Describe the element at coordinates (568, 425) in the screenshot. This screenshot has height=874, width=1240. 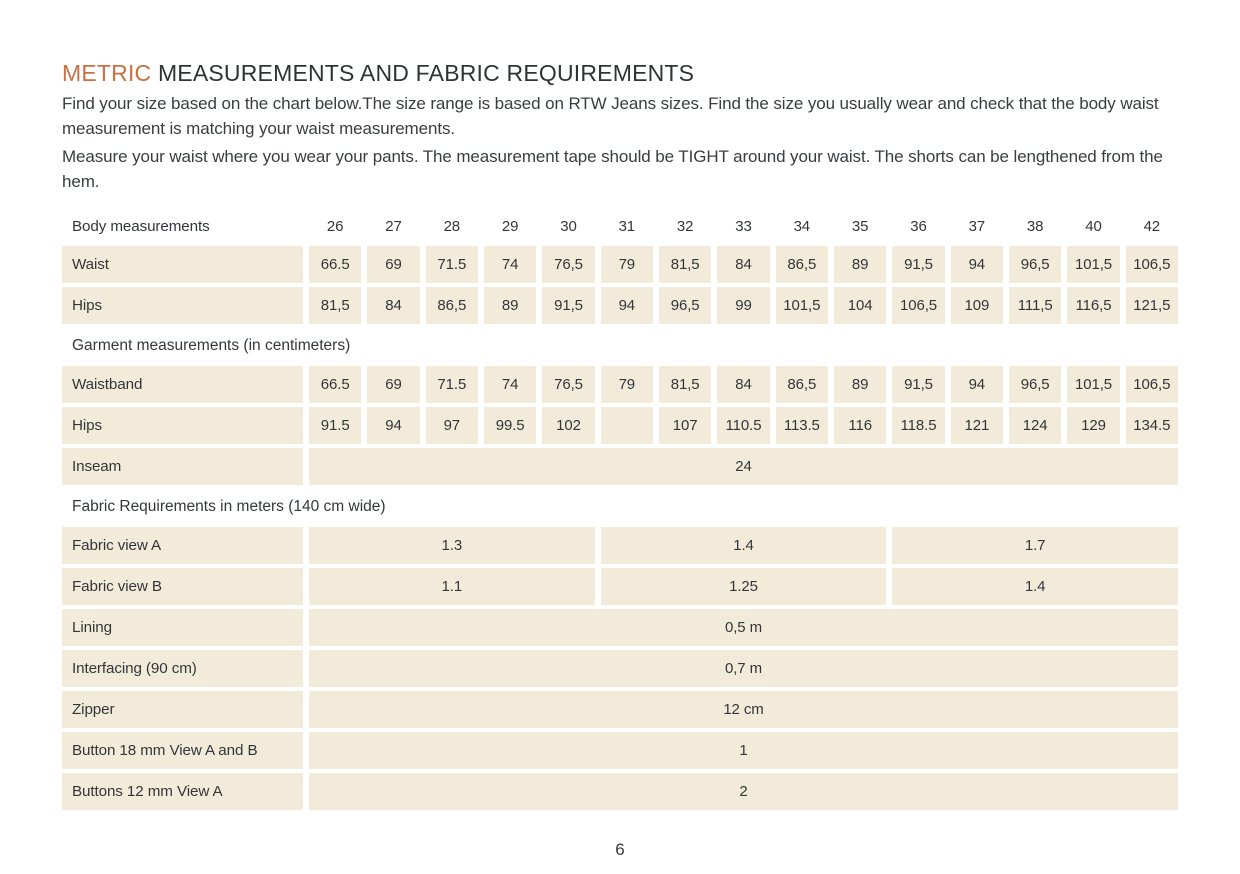
I see `measurement-value-cell: 102` at that location.